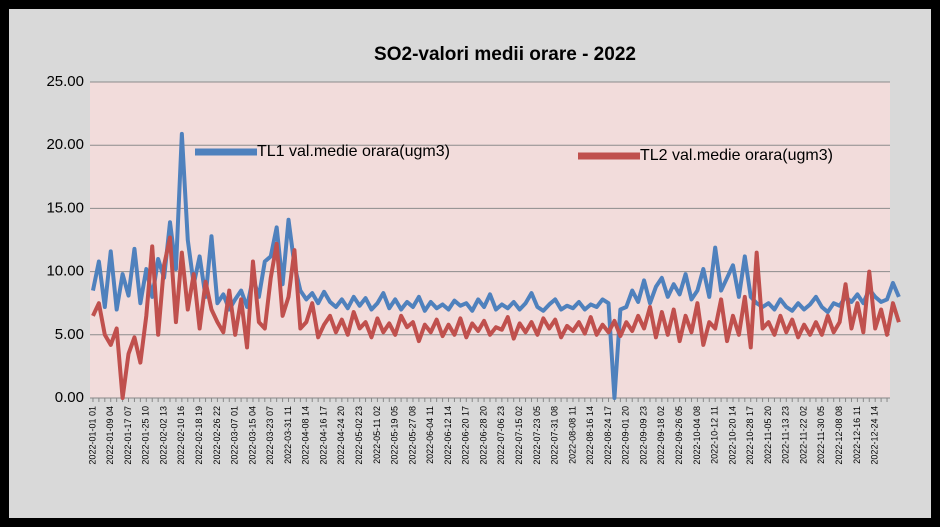  I want to click on x-tick-label: 2022-09-09 23, so click(643, 435).